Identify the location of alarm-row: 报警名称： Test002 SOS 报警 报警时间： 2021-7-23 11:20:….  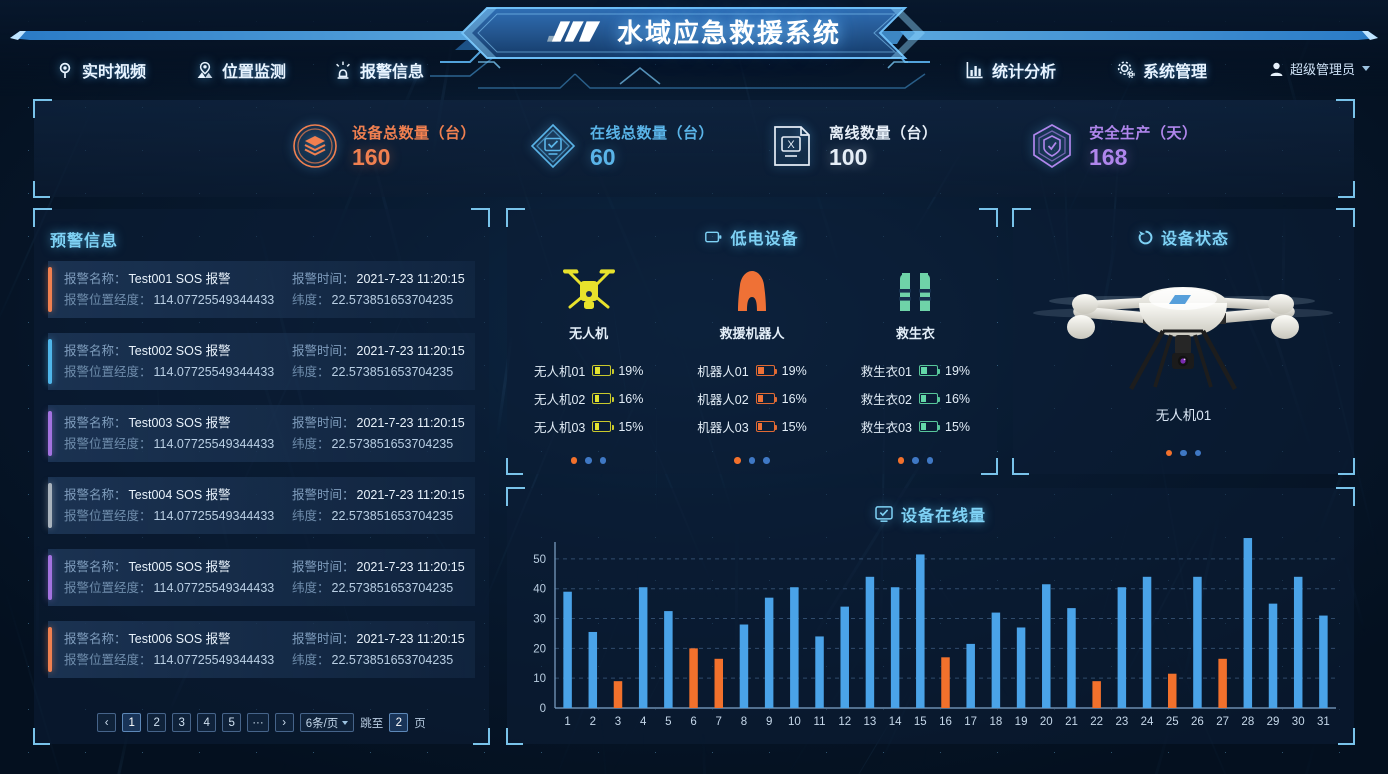
(261, 361).